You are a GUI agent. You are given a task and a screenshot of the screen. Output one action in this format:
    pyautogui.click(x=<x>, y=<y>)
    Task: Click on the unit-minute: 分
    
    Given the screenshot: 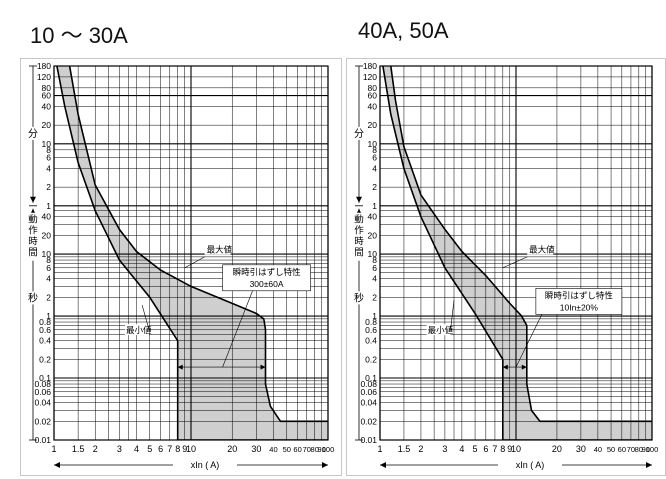 What is the action you would take?
    pyautogui.click(x=359, y=134)
    